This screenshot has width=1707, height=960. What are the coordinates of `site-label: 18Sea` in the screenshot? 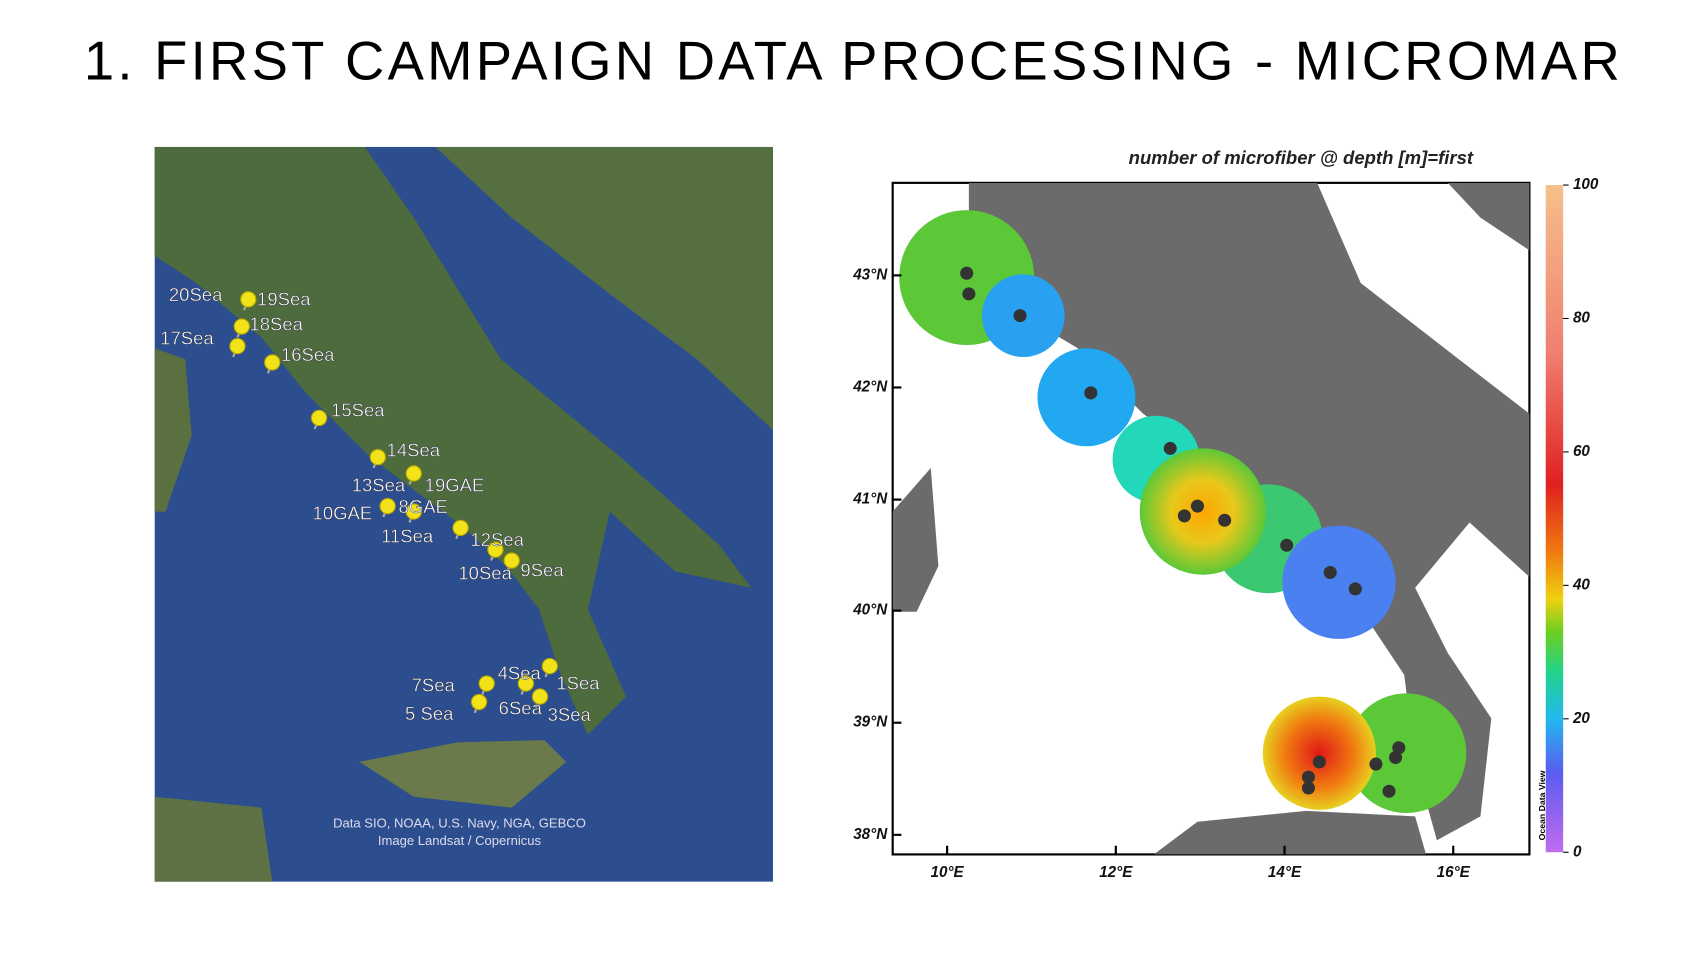 It's located at (276, 323).